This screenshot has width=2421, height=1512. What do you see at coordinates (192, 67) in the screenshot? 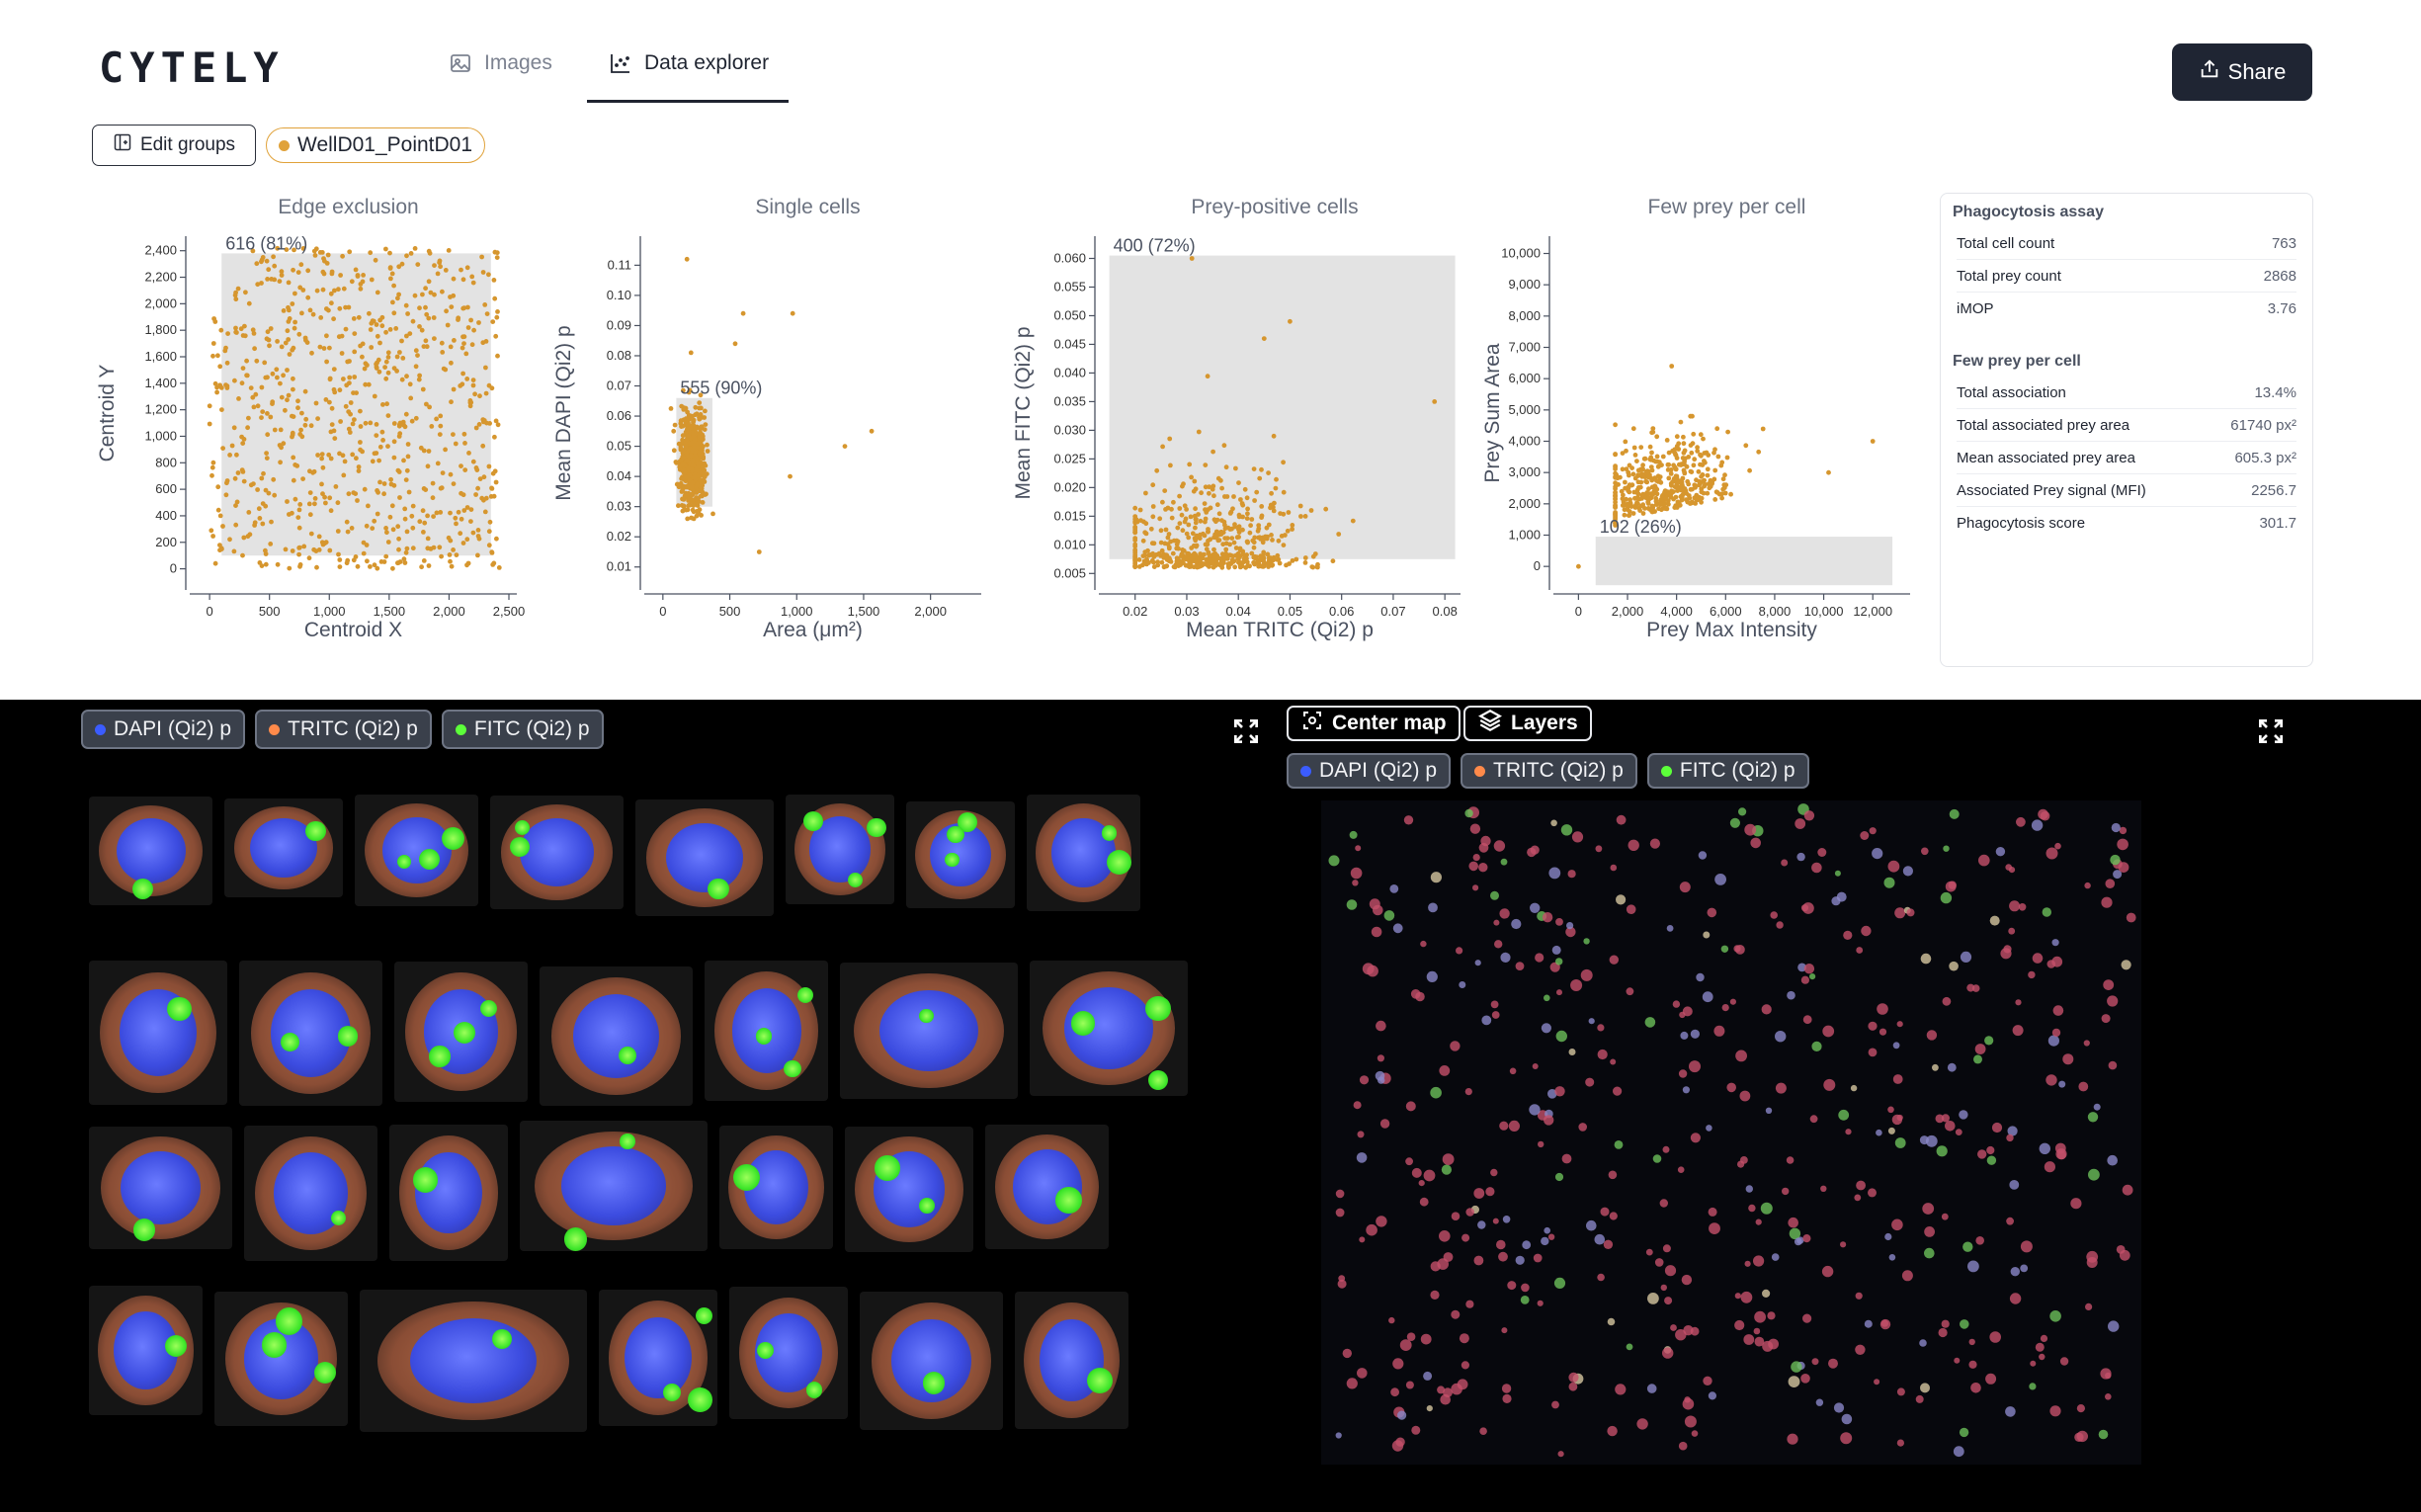
I see `app-logo: CYTELY` at bounding box center [192, 67].